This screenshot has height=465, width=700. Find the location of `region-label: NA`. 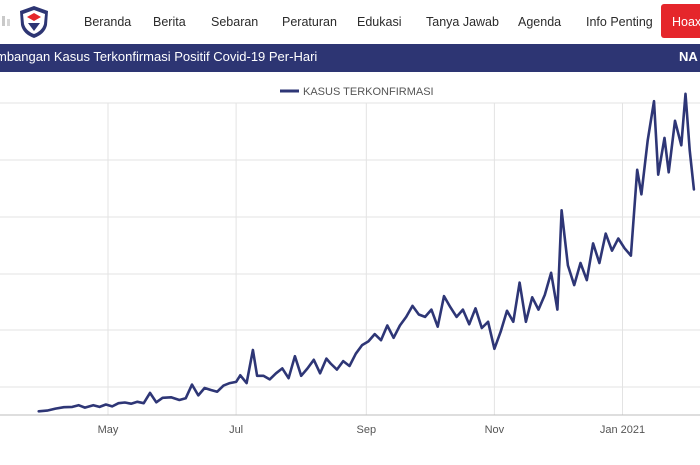

region-label: NA is located at coordinates (688, 56).